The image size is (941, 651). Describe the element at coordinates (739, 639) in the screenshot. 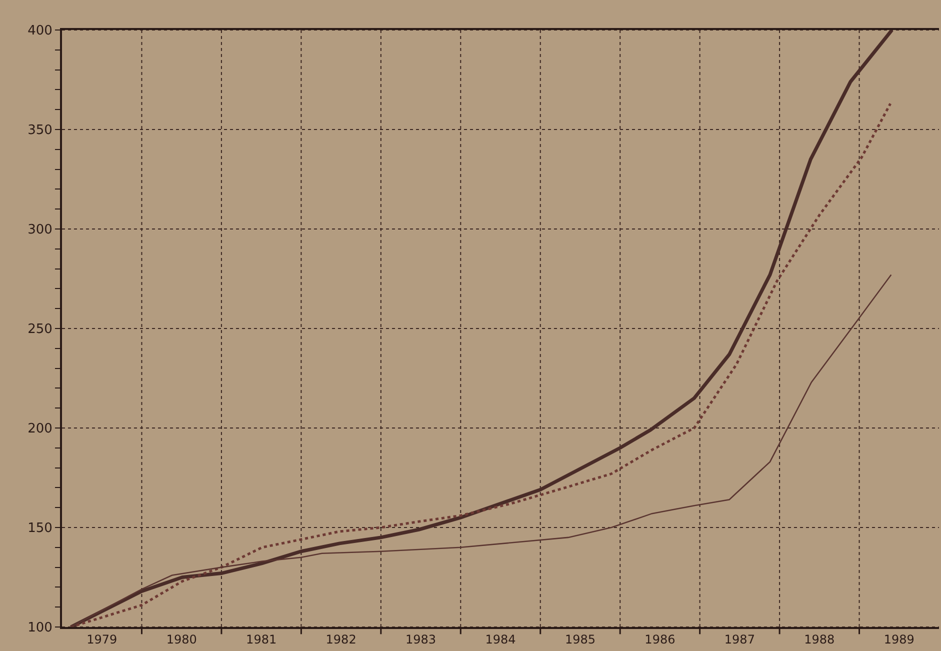

I see `x-tick-label: 1987` at that location.